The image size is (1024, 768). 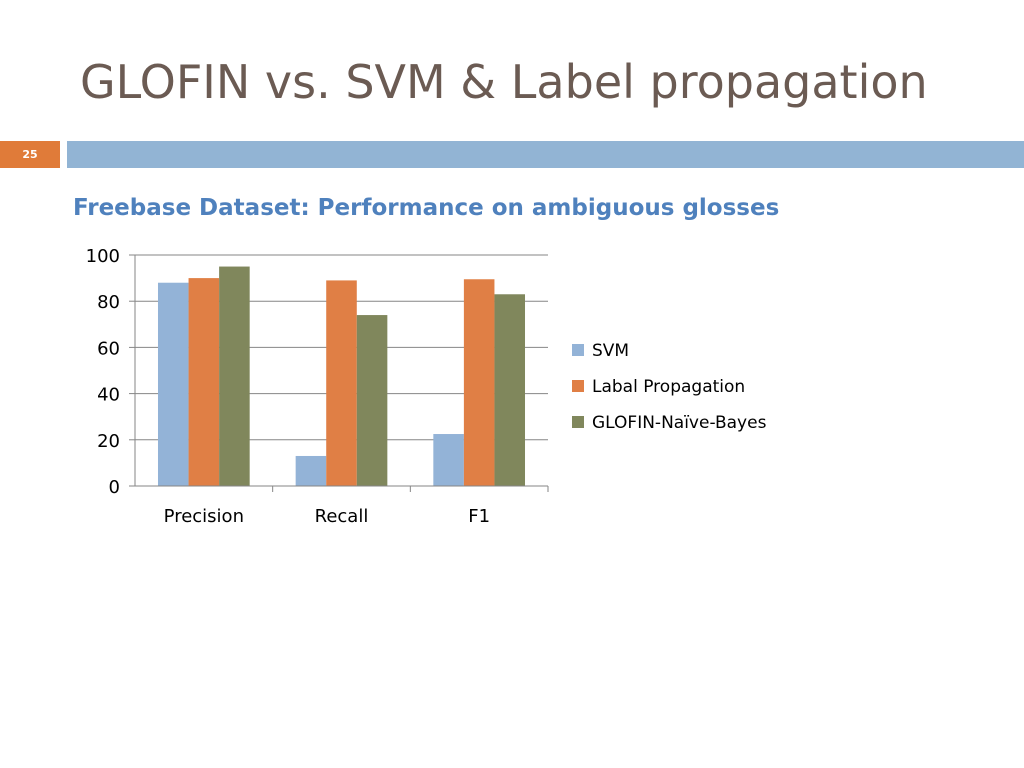 I want to click on x-tick-label: F1, so click(x=479, y=516).